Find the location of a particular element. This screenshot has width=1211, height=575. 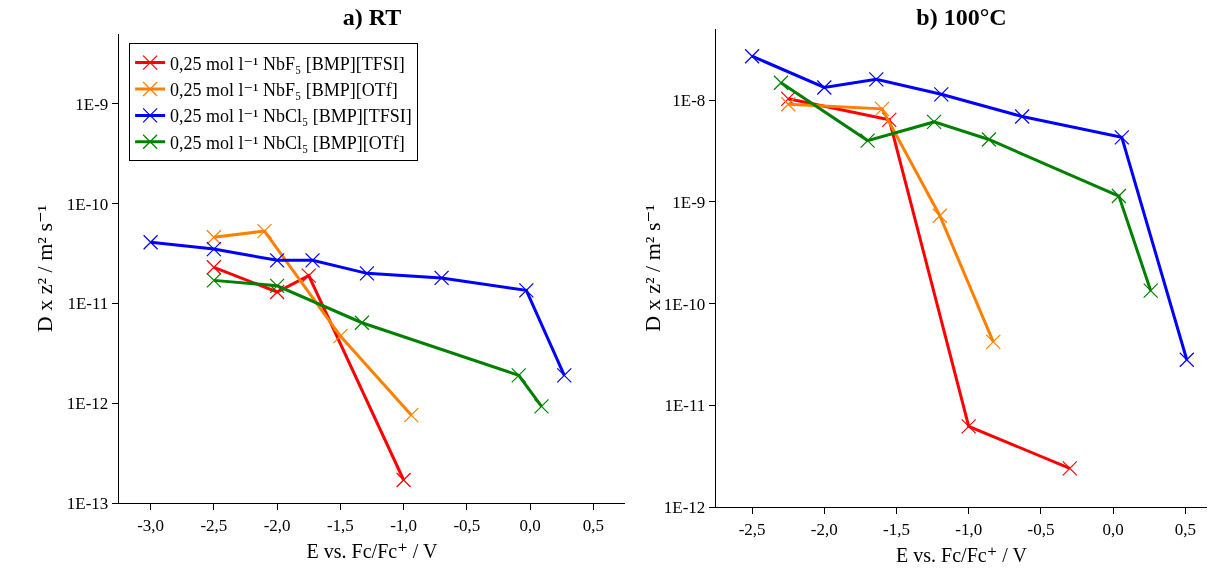

y-tick-label: 1E-13 is located at coordinates (87, 503).